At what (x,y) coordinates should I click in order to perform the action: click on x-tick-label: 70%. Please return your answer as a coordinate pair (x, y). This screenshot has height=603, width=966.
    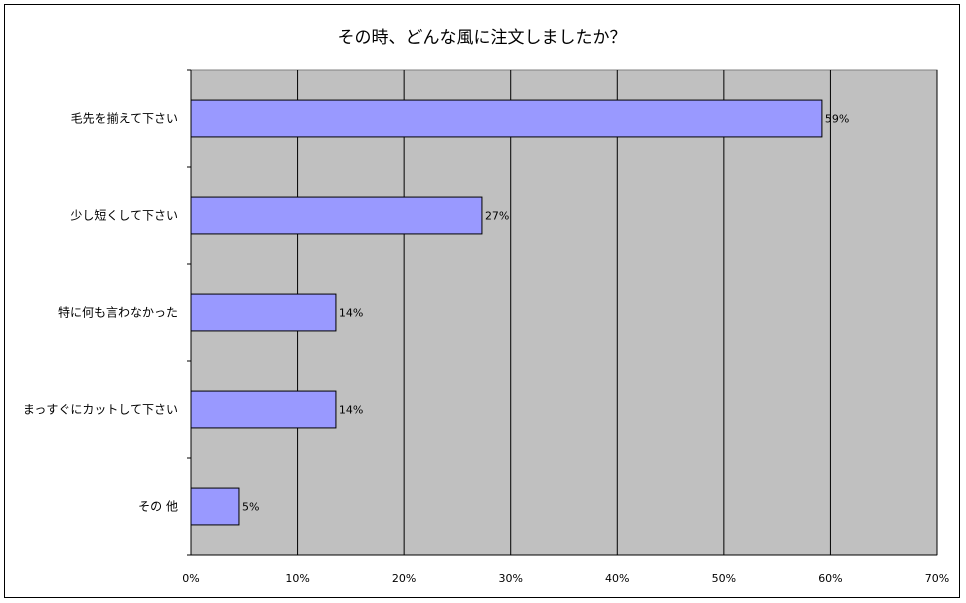
    Looking at the image, I should click on (937, 578).